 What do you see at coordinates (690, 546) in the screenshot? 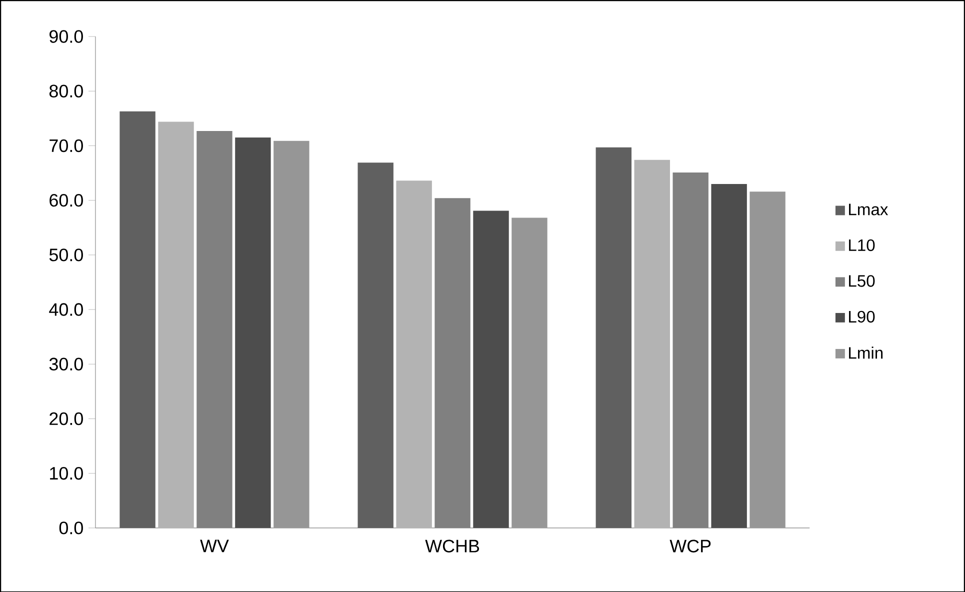
I see `x-tick-label: WCP` at bounding box center [690, 546].